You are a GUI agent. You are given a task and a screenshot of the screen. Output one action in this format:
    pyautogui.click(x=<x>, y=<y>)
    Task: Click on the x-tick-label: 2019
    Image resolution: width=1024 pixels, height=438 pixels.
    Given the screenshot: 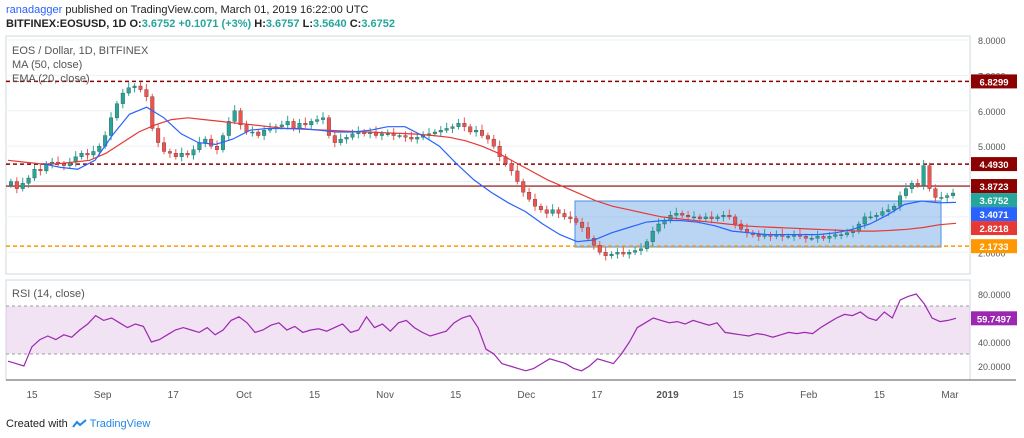 What is the action you would take?
    pyautogui.click(x=667, y=395)
    